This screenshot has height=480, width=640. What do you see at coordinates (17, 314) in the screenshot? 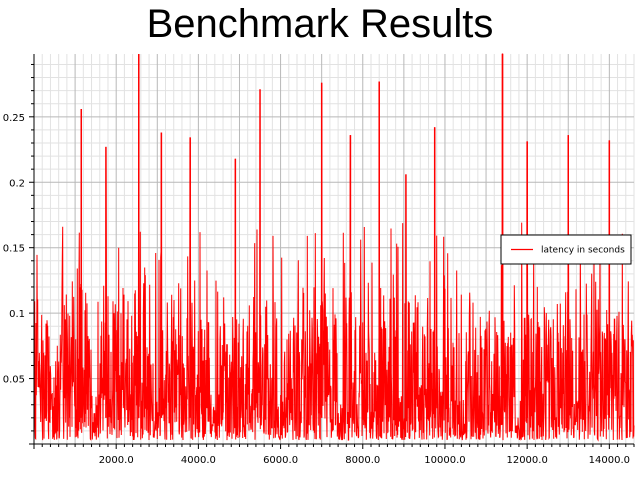
I see `y-tick-label: 0.1` at bounding box center [17, 314].